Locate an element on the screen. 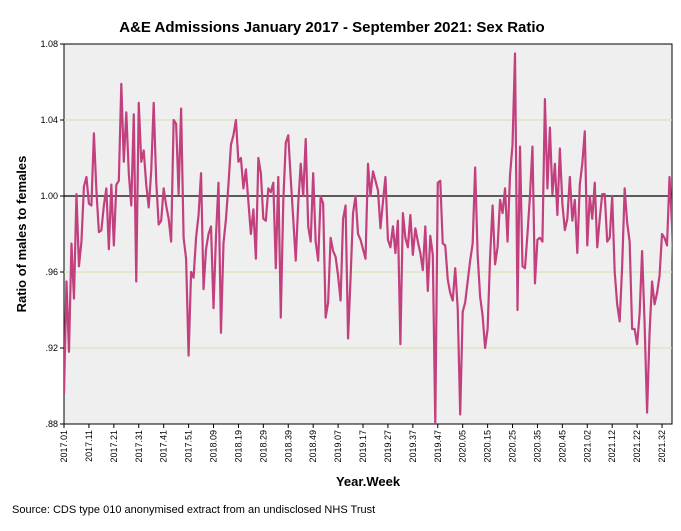  y-tick-label: 1.08 is located at coordinates (49, 44).